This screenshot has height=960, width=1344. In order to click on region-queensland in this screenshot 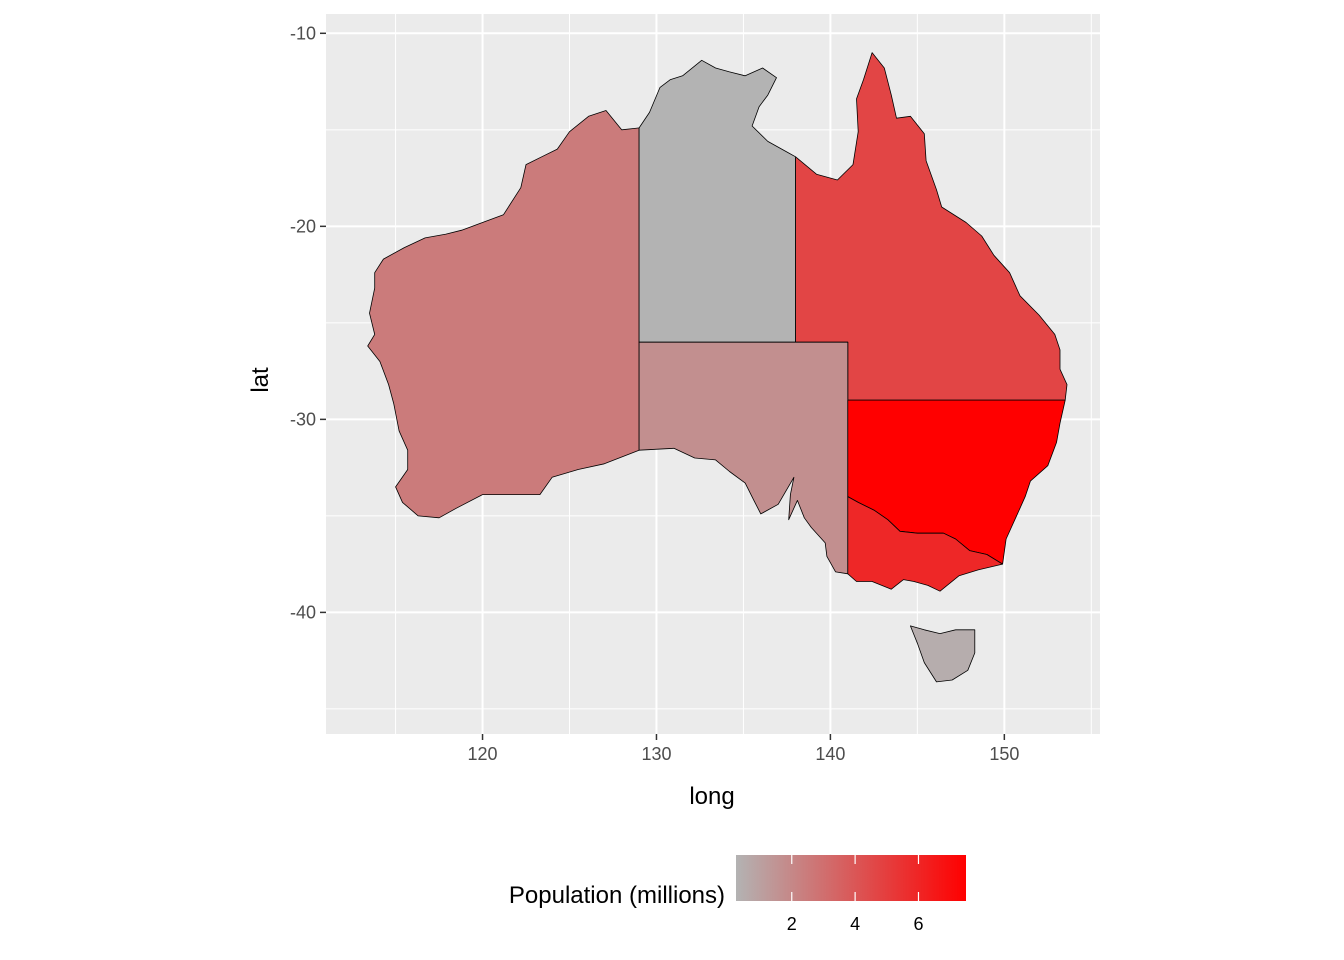, I will do `click(931, 226)`.